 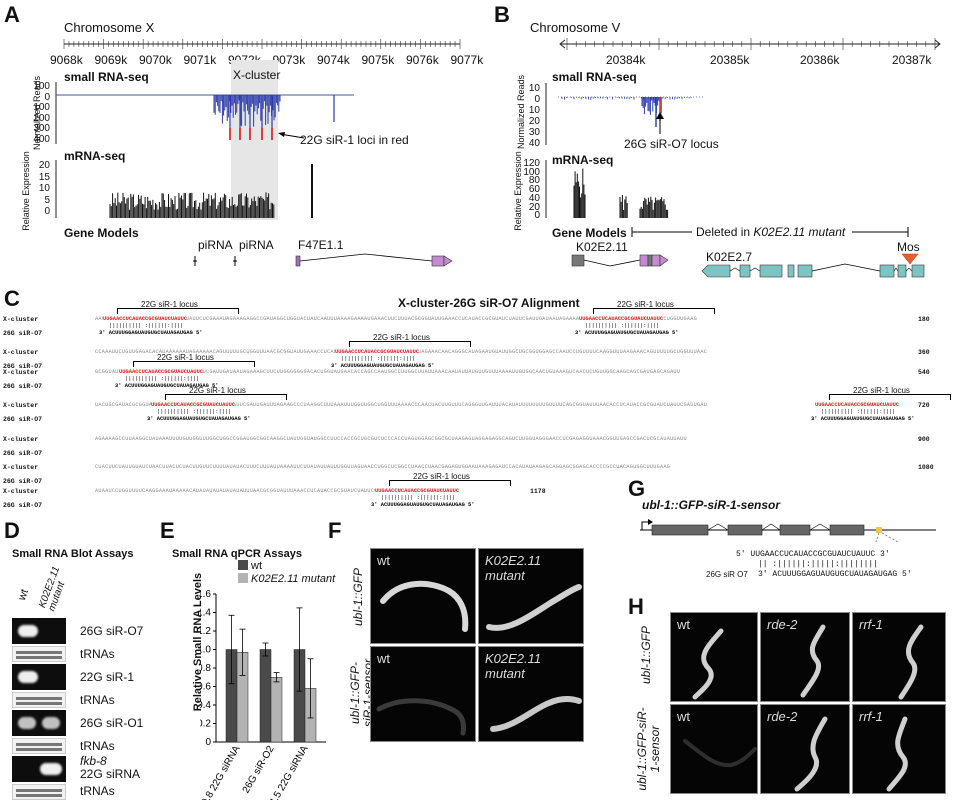 I want to click on panel-h-image-6: rrf-1, so click(x=899, y=749).